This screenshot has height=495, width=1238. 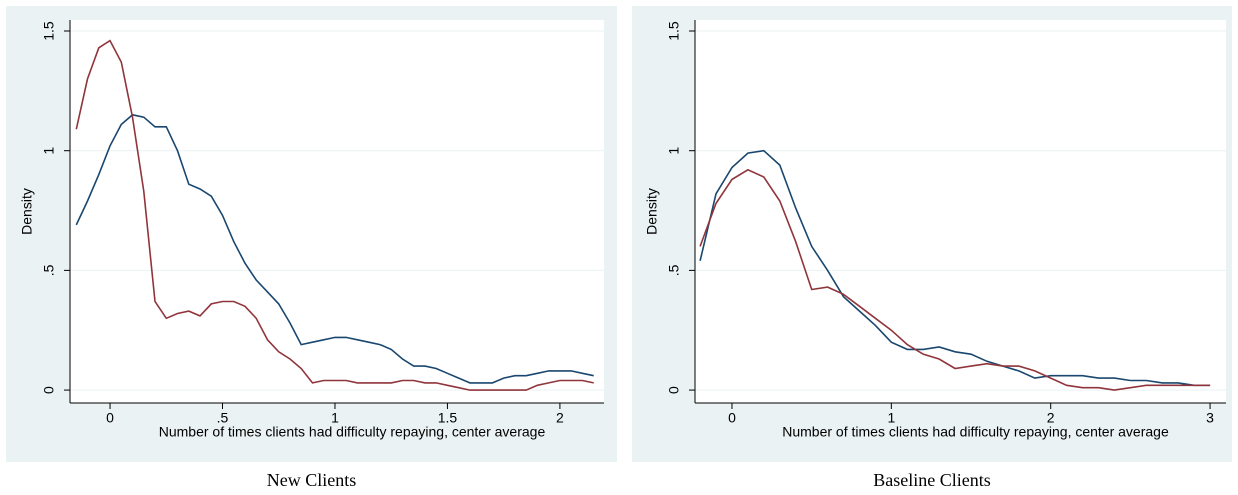 What do you see at coordinates (312, 480) in the screenshot?
I see `caption: New Clients` at bounding box center [312, 480].